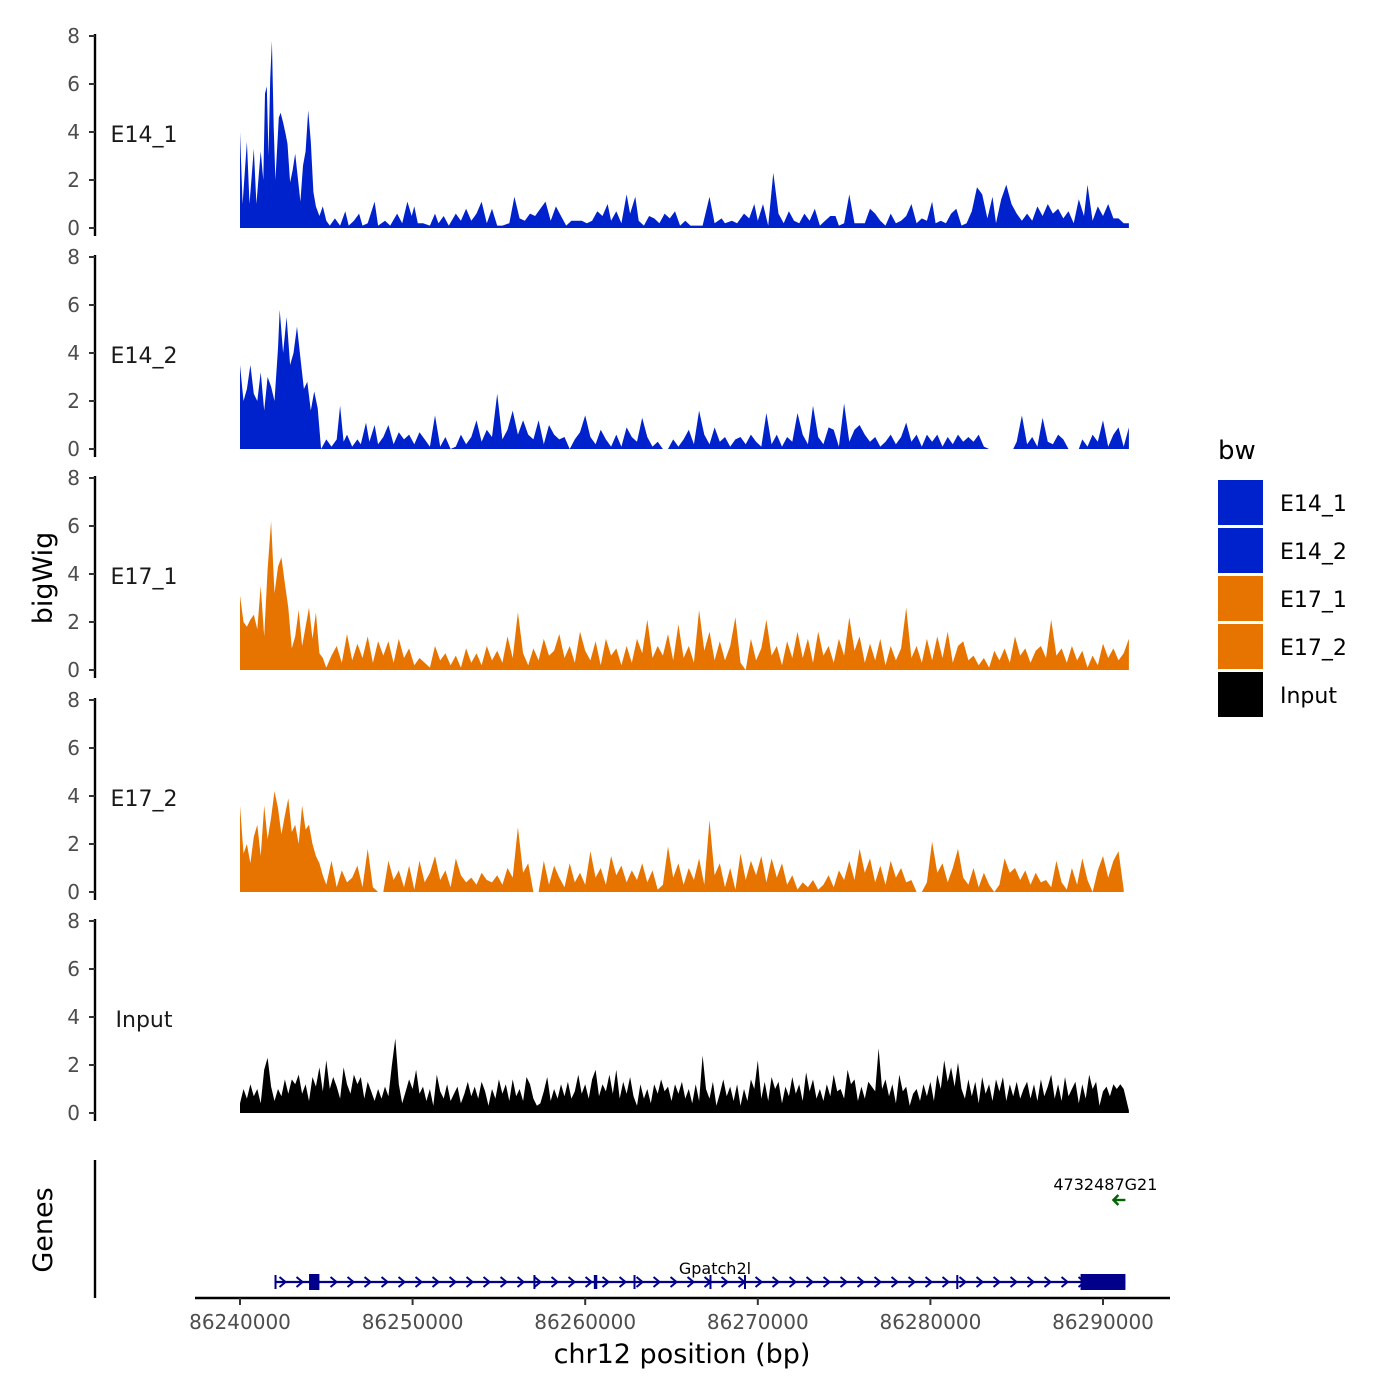 The height and width of the screenshot is (1400, 1400). I want to click on x-tick-label: 86270000, so click(758, 1322).